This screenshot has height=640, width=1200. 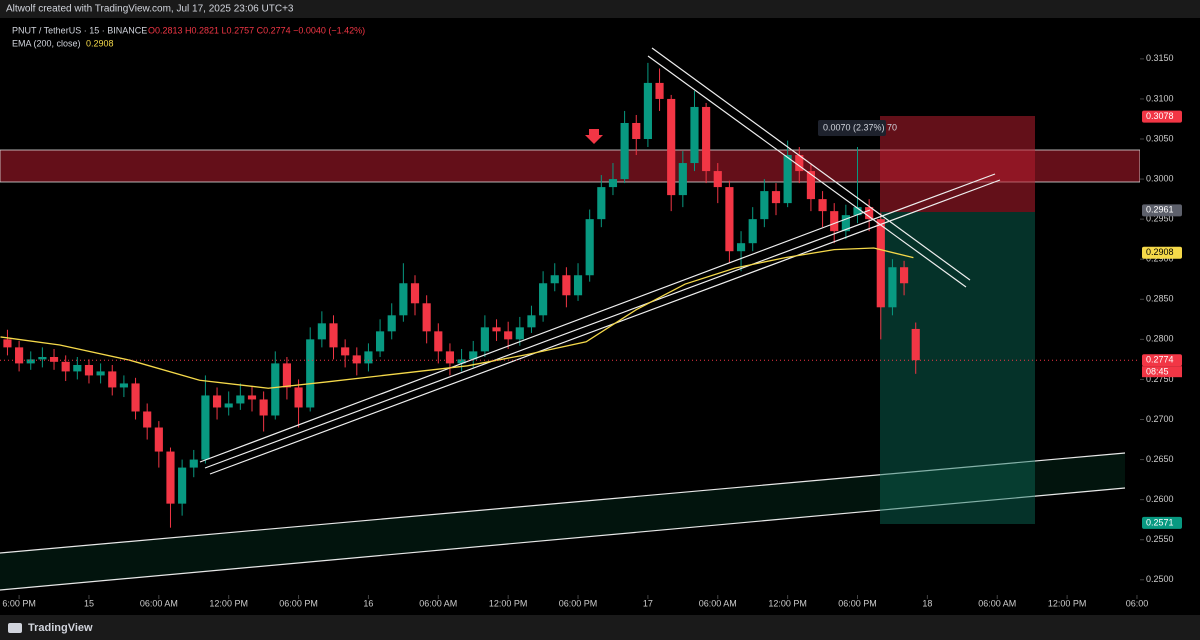 What do you see at coordinates (60, 628) in the screenshot?
I see `brand: TradingView` at bounding box center [60, 628].